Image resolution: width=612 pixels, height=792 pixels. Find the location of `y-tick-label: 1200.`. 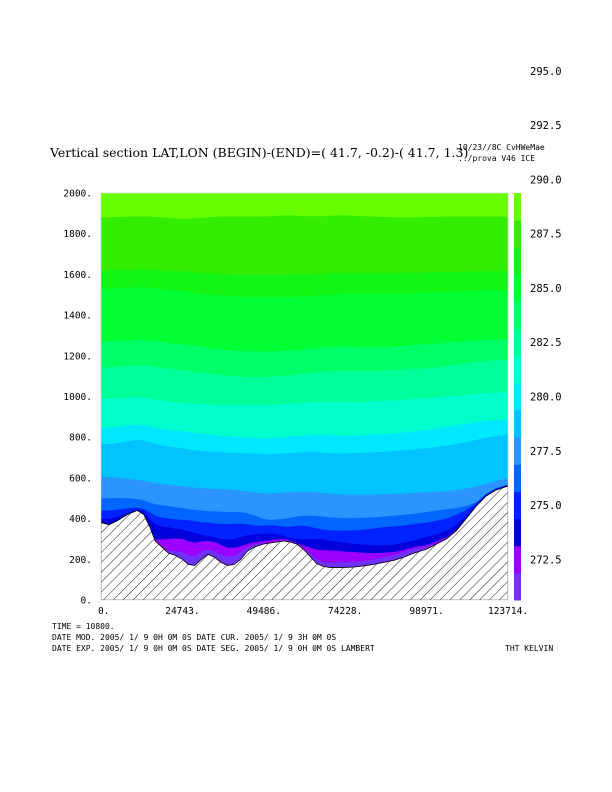

y-tick-label: 1200. is located at coordinates (77, 356).